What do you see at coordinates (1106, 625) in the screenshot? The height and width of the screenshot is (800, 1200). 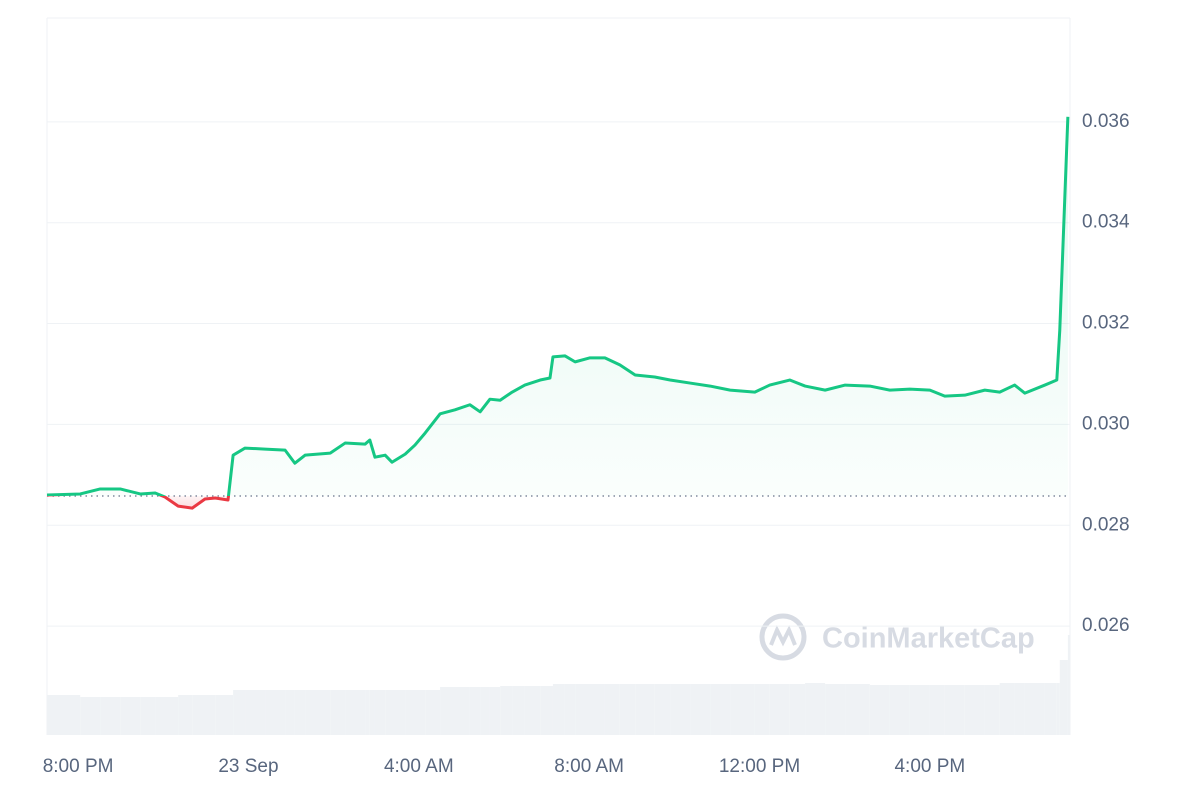 I see `y-tick-label: 0.026` at bounding box center [1106, 625].